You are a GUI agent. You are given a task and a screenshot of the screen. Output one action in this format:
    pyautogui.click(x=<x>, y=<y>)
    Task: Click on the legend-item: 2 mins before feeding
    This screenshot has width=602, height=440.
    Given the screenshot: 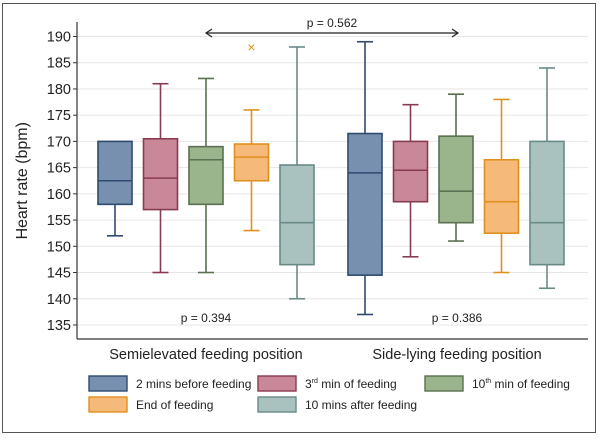 What is the action you would take?
    pyautogui.click(x=169, y=383)
    